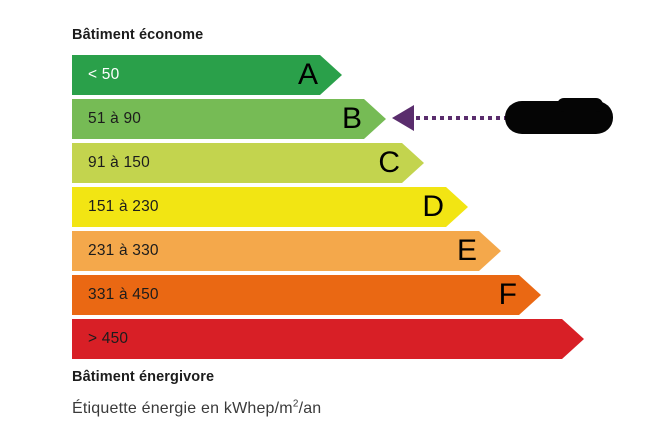 The height and width of the screenshot is (441, 667). I want to click on bar-class-letter: D, so click(433, 206).